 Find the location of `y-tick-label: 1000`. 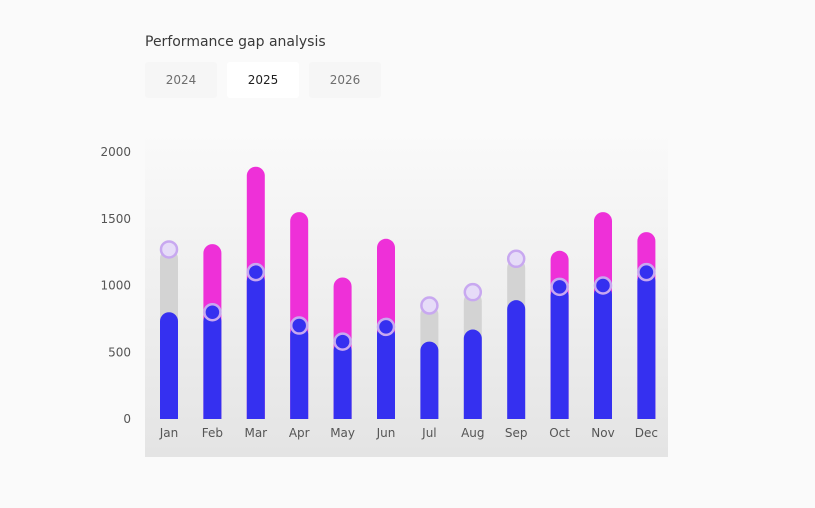

y-tick-label: 1000 is located at coordinates (115, 286).